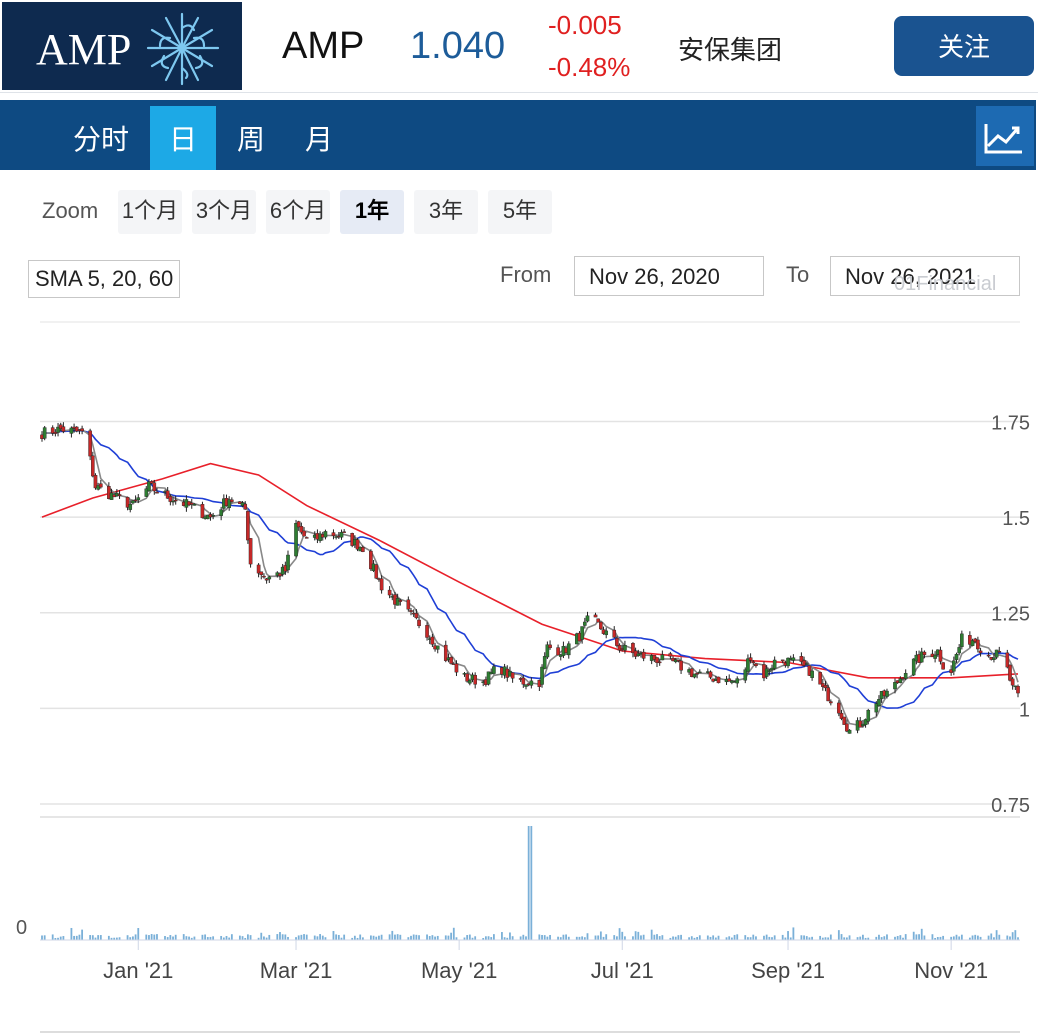 The height and width of the screenshot is (1036, 1038). I want to click on from-date-input: Nov 26, 2020, so click(669, 276).